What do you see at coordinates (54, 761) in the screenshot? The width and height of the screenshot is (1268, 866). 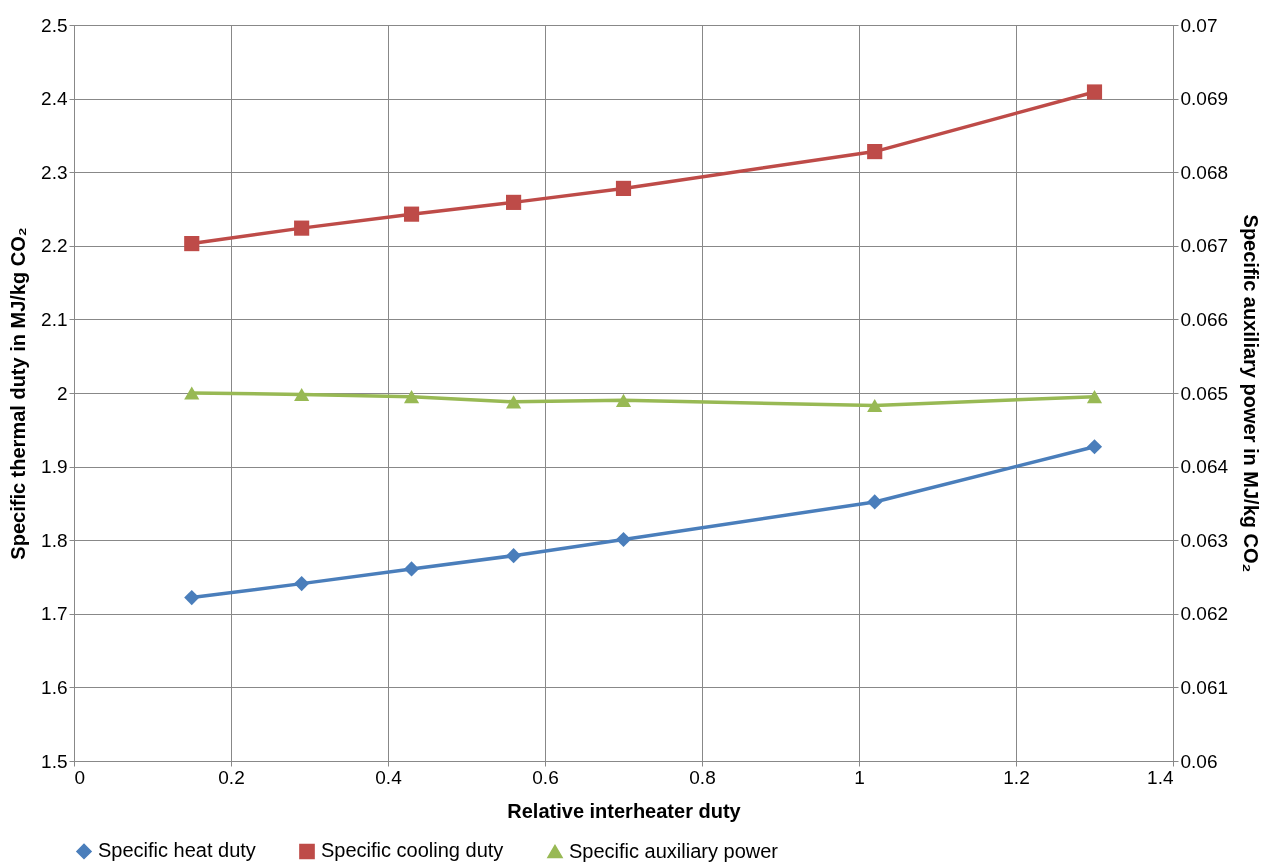 I see `y-tick-label: 1.5` at bounding box center [54, 761].